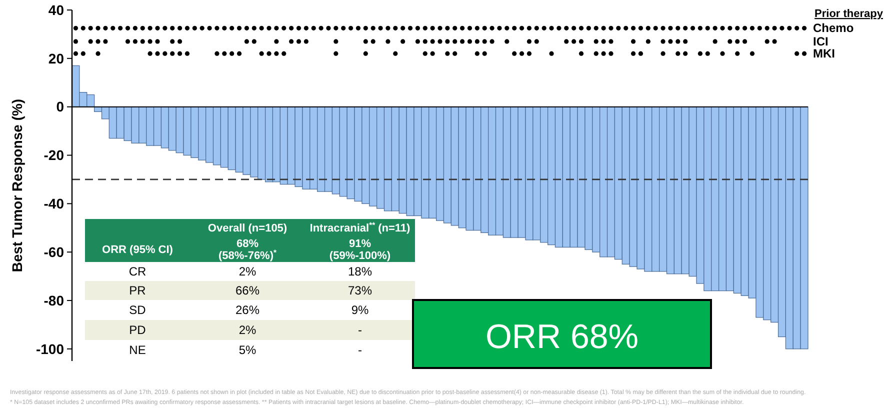 The image size is (885, 413). What do you see at coordinates (137, 310) in the screenshot?
I see `annotation: SD` at bounding box center [137, 310].